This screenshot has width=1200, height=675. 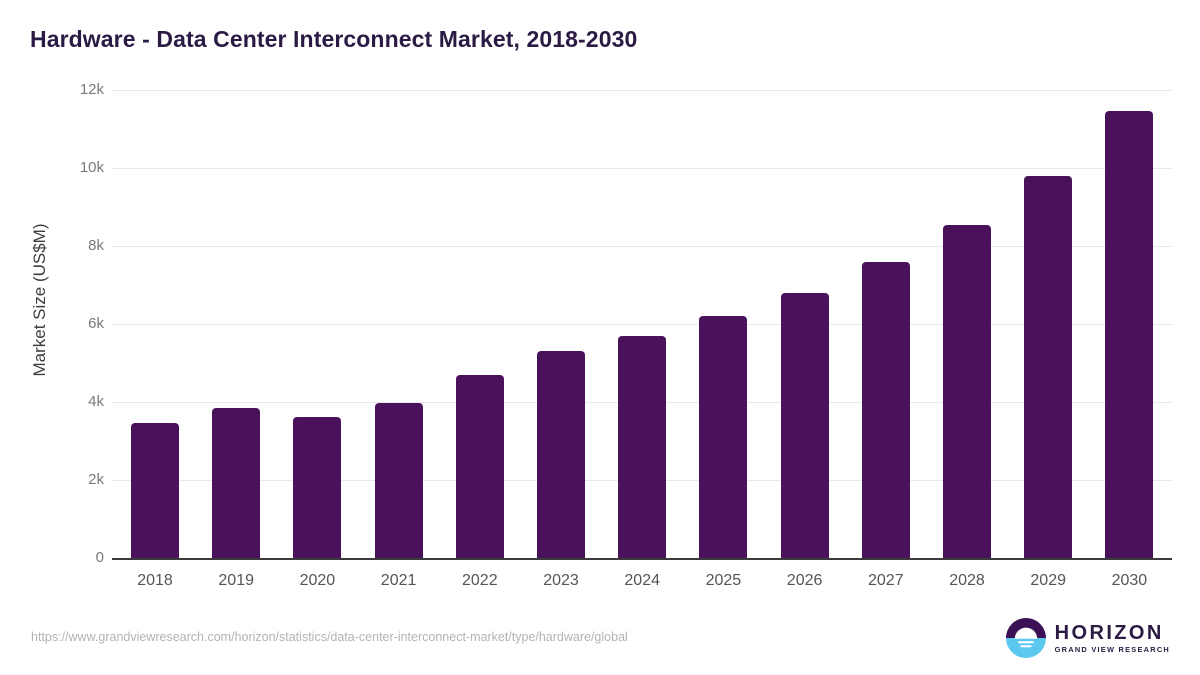 I want to click on horizon-logo-wordmark: HORIZON, so click(x=1109, y=632).